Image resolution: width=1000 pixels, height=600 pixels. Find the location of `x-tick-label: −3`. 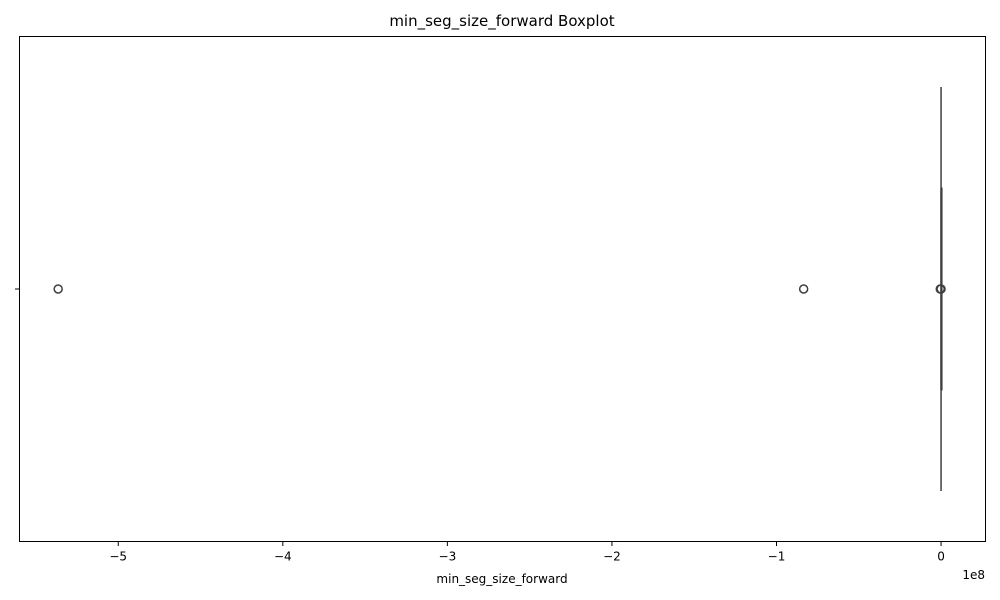

x-tick-label: −3 is located at coordinates (448, 557).